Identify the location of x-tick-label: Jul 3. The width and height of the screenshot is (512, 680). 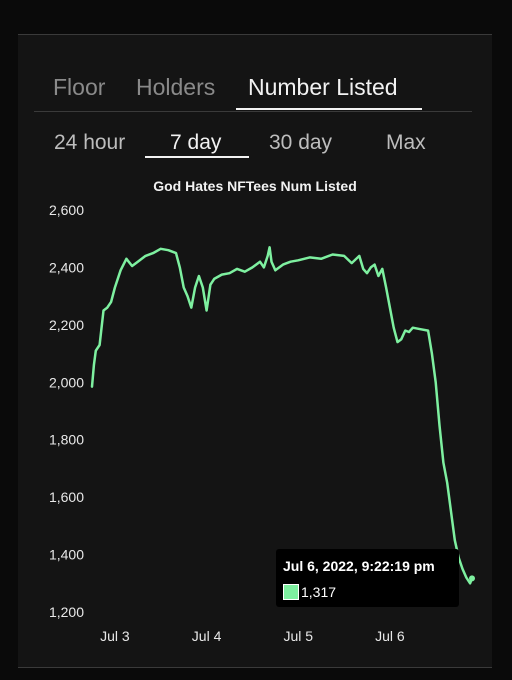
(115, 636).